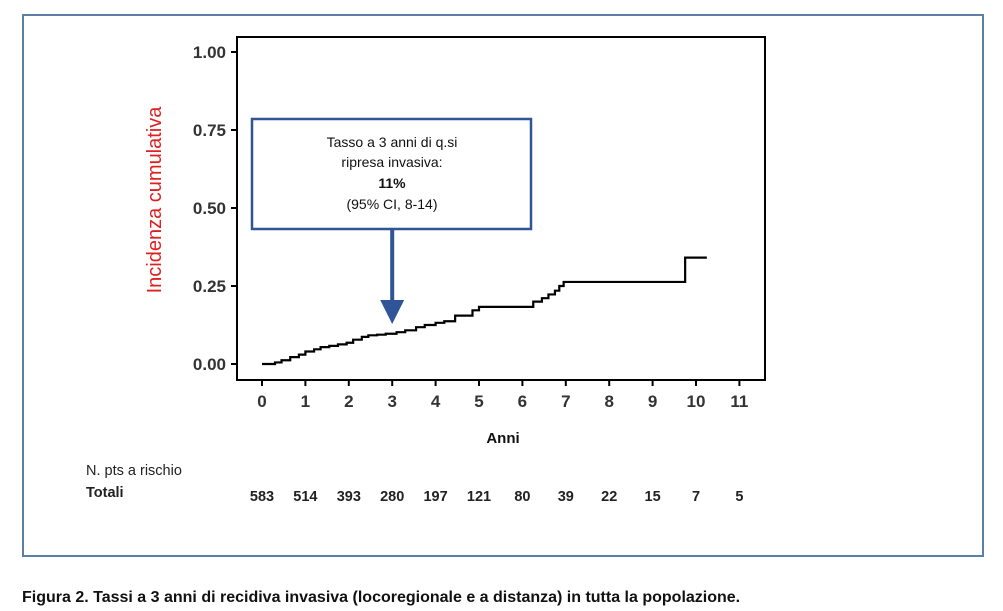 This screenshot has height=611, width=1003. I want to click on y-tick-label: 0.00, so click(209, 364).